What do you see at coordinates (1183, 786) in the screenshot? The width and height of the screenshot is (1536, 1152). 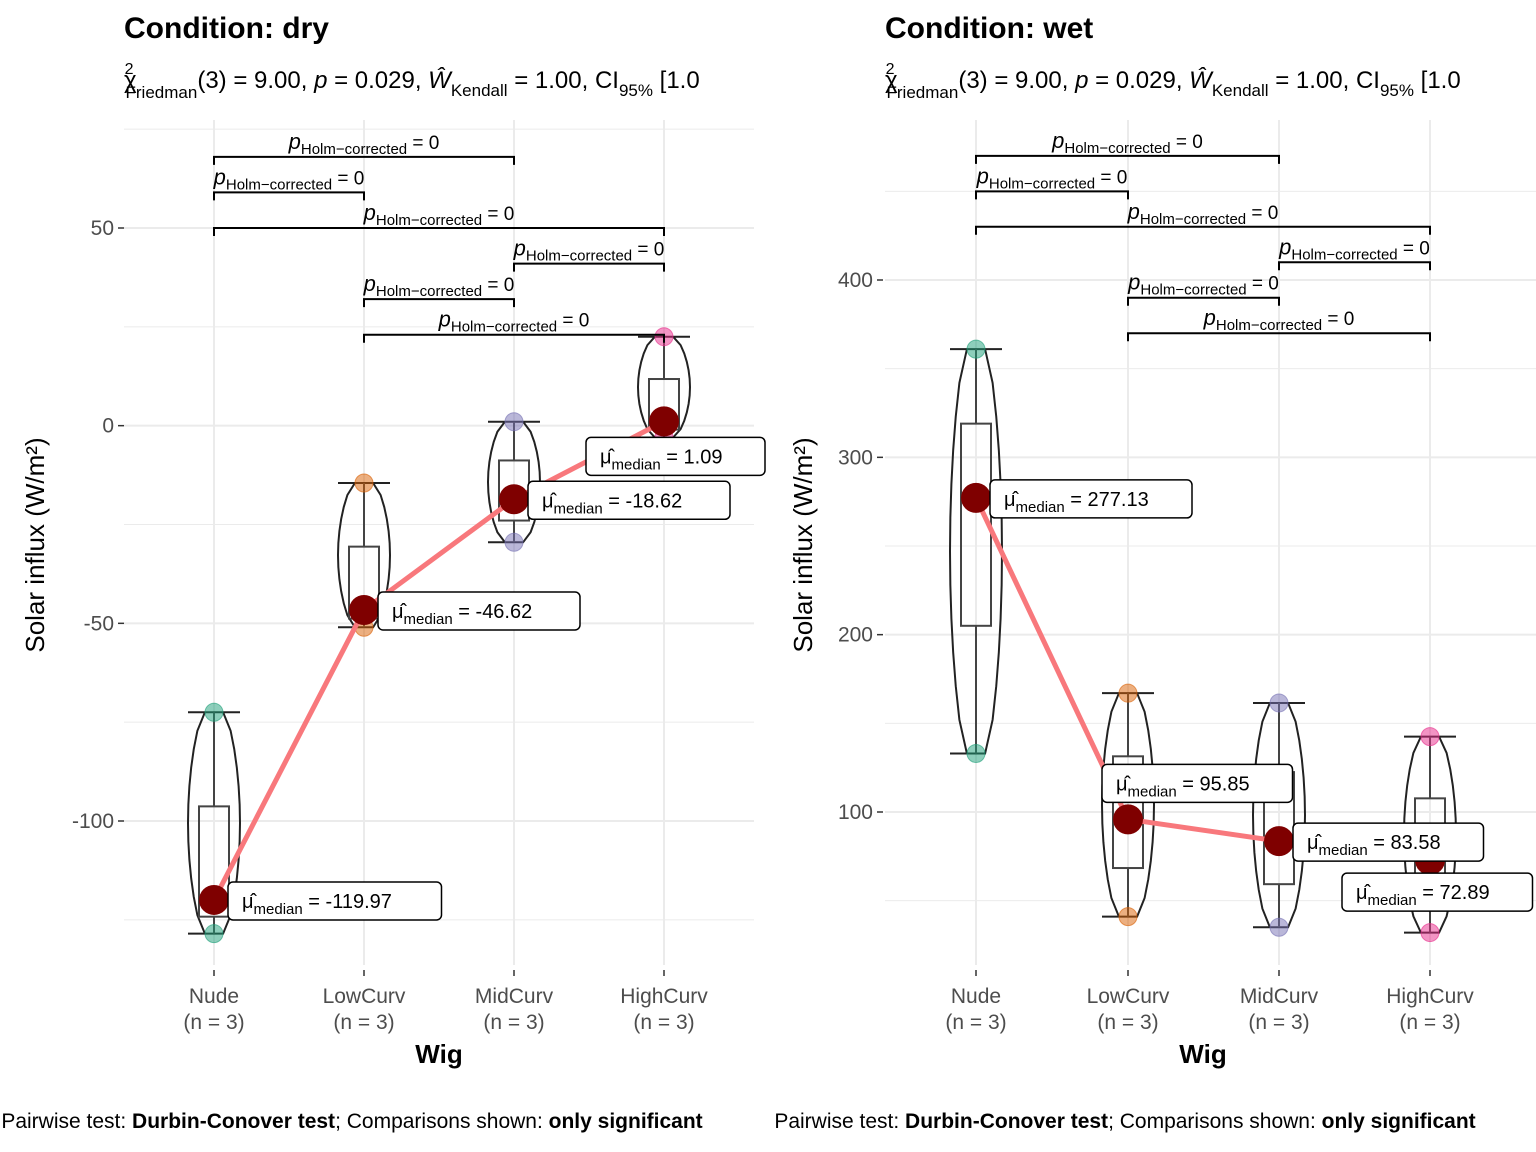 I see `median-label-text: μ̂median = 95.85` at bounding box center [1183, 786].